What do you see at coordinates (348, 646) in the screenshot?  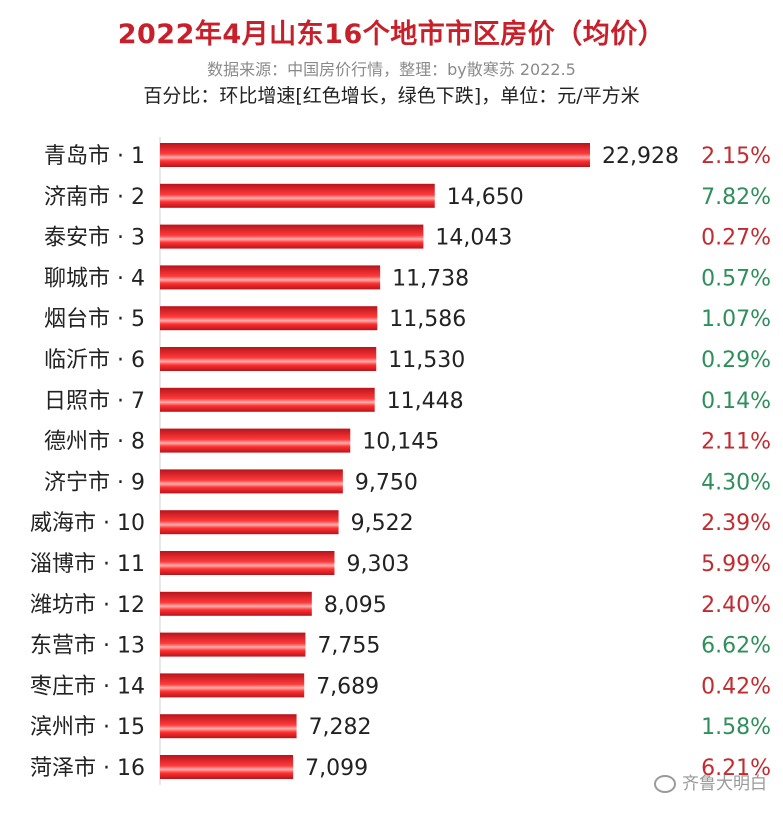 I see `value-label: 7,755` at bounding box center [348, 646].